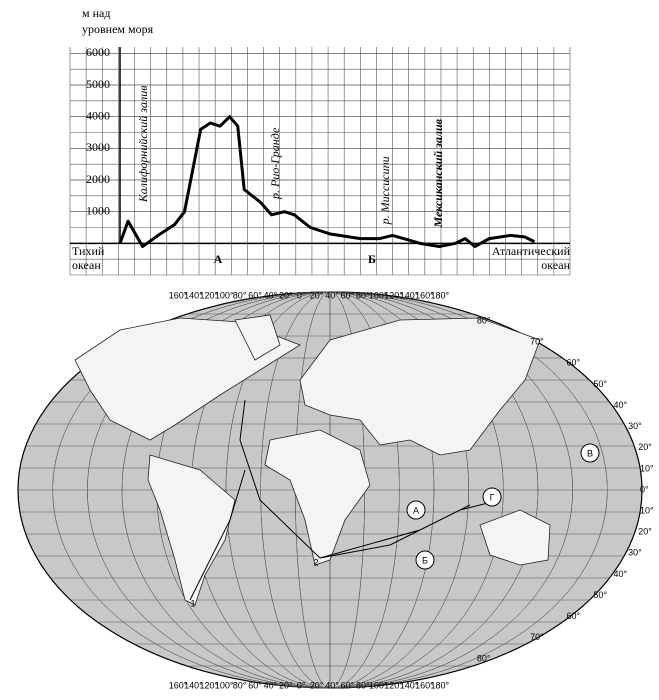 The height and width of the screenshot is (700, 659). Describe the element at coordinates (301, 295) in the screenshot. I see `lon-label-top: 0°` at that location.